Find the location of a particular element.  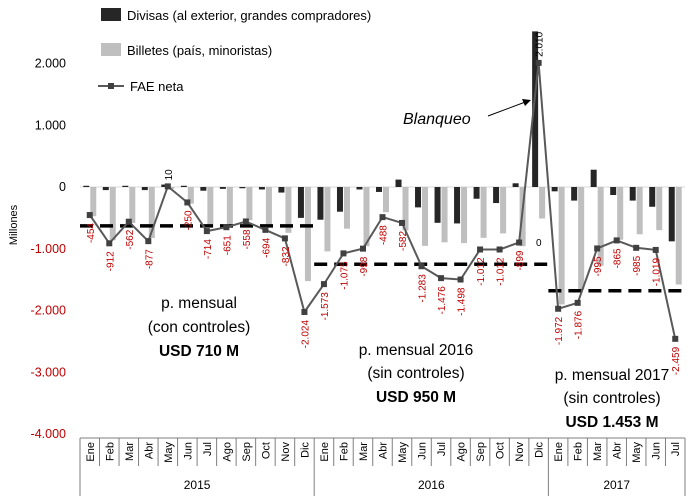

data-label: -1.075 is located at coordinates (344, 275).